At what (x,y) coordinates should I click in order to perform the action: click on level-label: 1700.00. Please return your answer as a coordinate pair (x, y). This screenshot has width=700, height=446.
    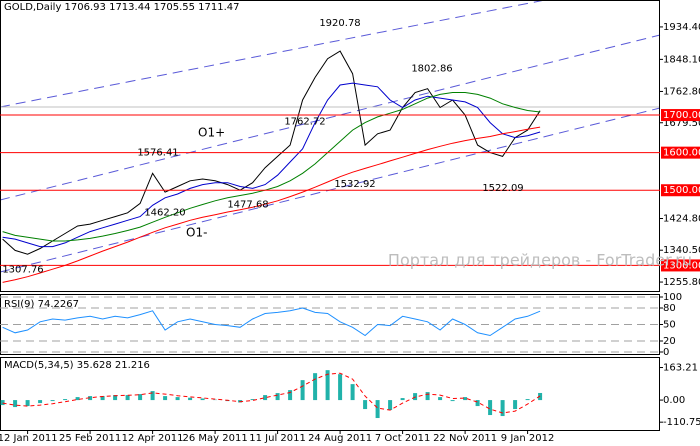
    Looking at the image, I should click on (681, 115).